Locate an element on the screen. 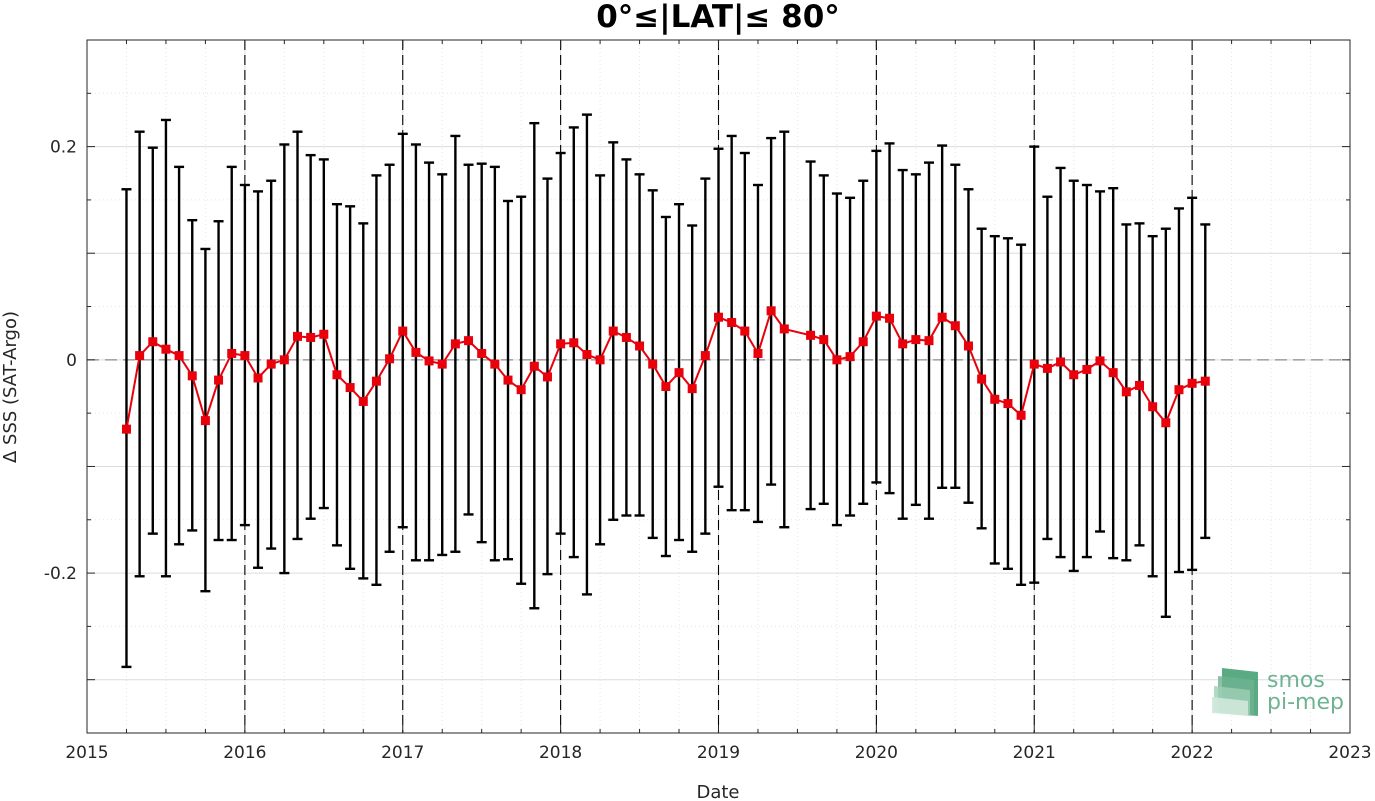  x-tick-label: 2022 is located at coordinates (1191, 753).